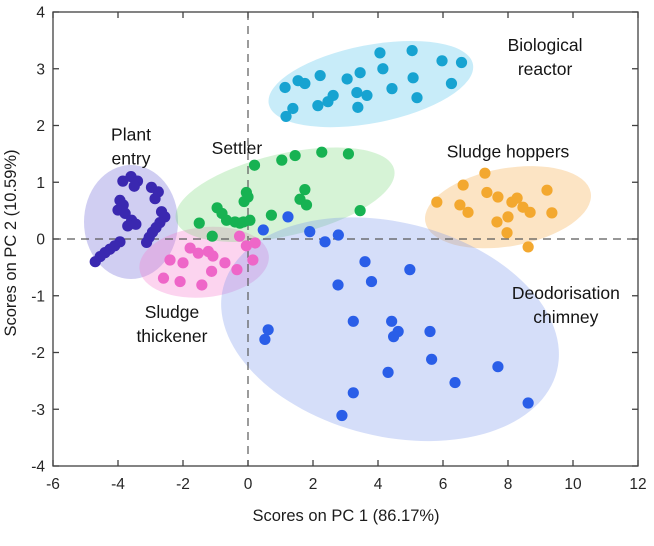  What do you see at coordinates (248, 484) in the screenshot?
I see `x-tick-label: 0` at bounding box center [248, 484].